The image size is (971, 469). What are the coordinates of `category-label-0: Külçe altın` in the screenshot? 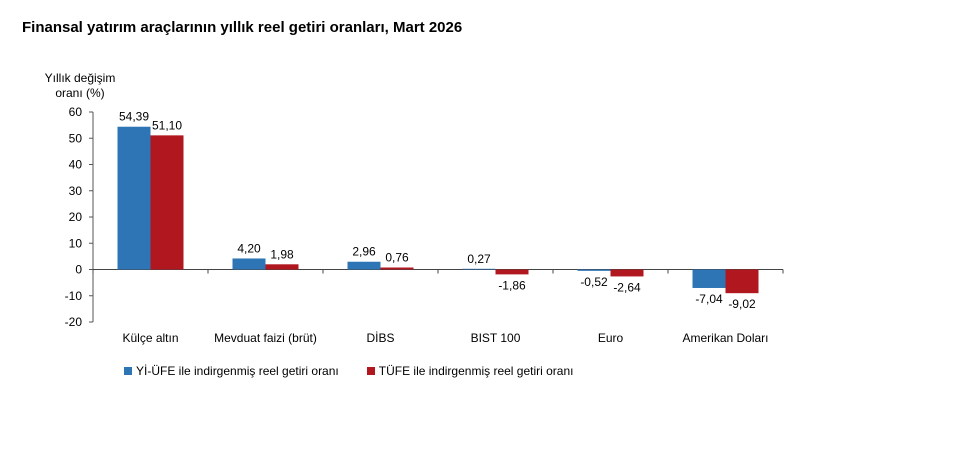 It's located at (150, 338).